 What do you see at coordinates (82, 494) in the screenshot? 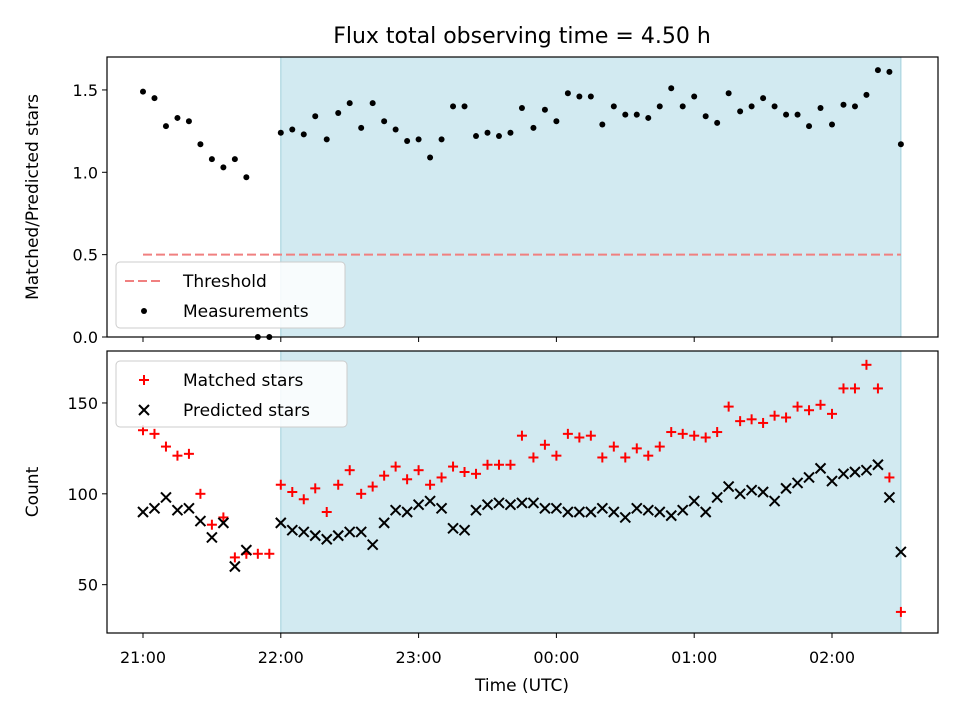
I see `y-tick-label: 100` at bounding box center [82, 494].